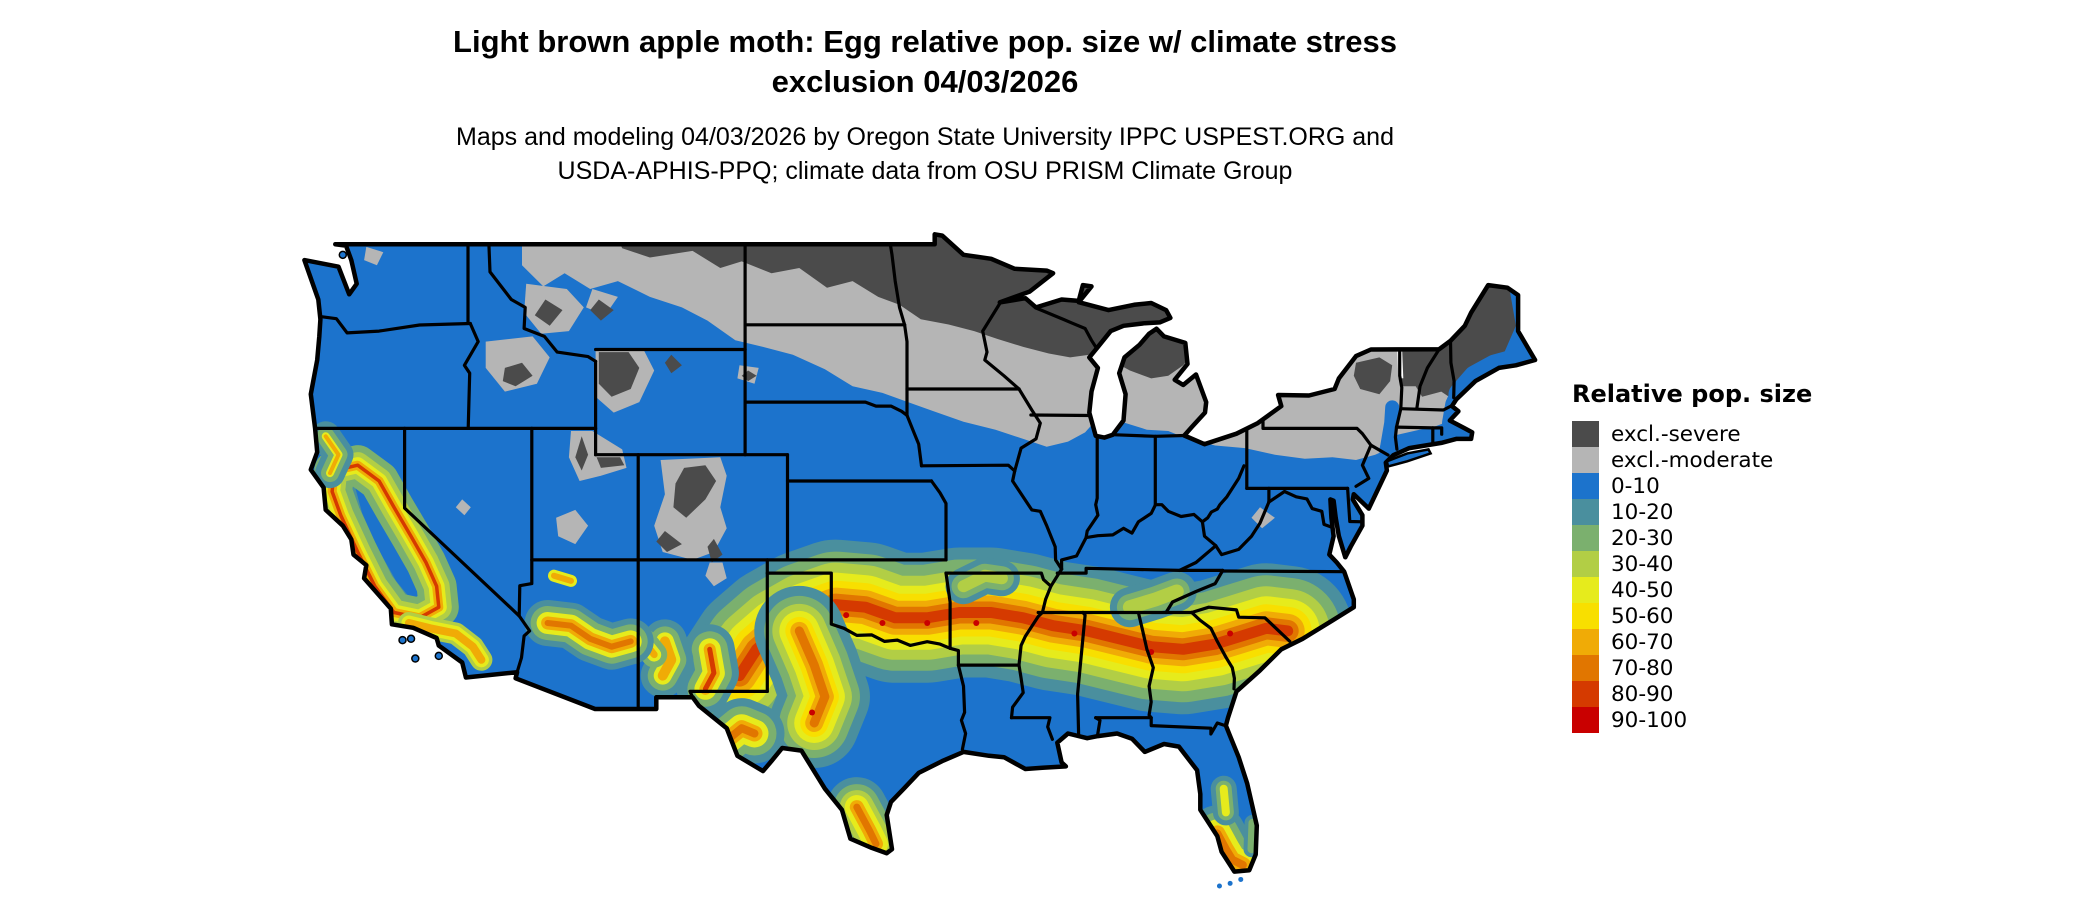 The height and width of the screenshot is (897, 2100). I want to click on legend-item-excl-severe: excl.-severe, so click(1692, 434).